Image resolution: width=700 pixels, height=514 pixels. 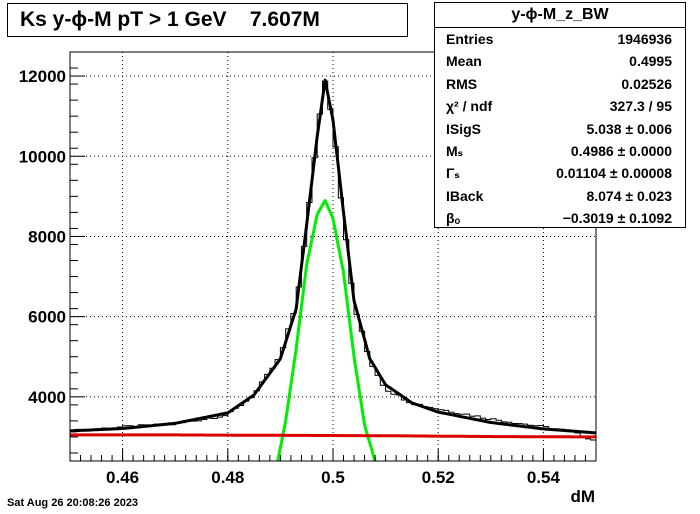 What do you see at coordinates (560, 196) in the screenshot?
I see `stat-row-iback: IBack 8.074 ± 0.023` at bounding box center [560, 196].